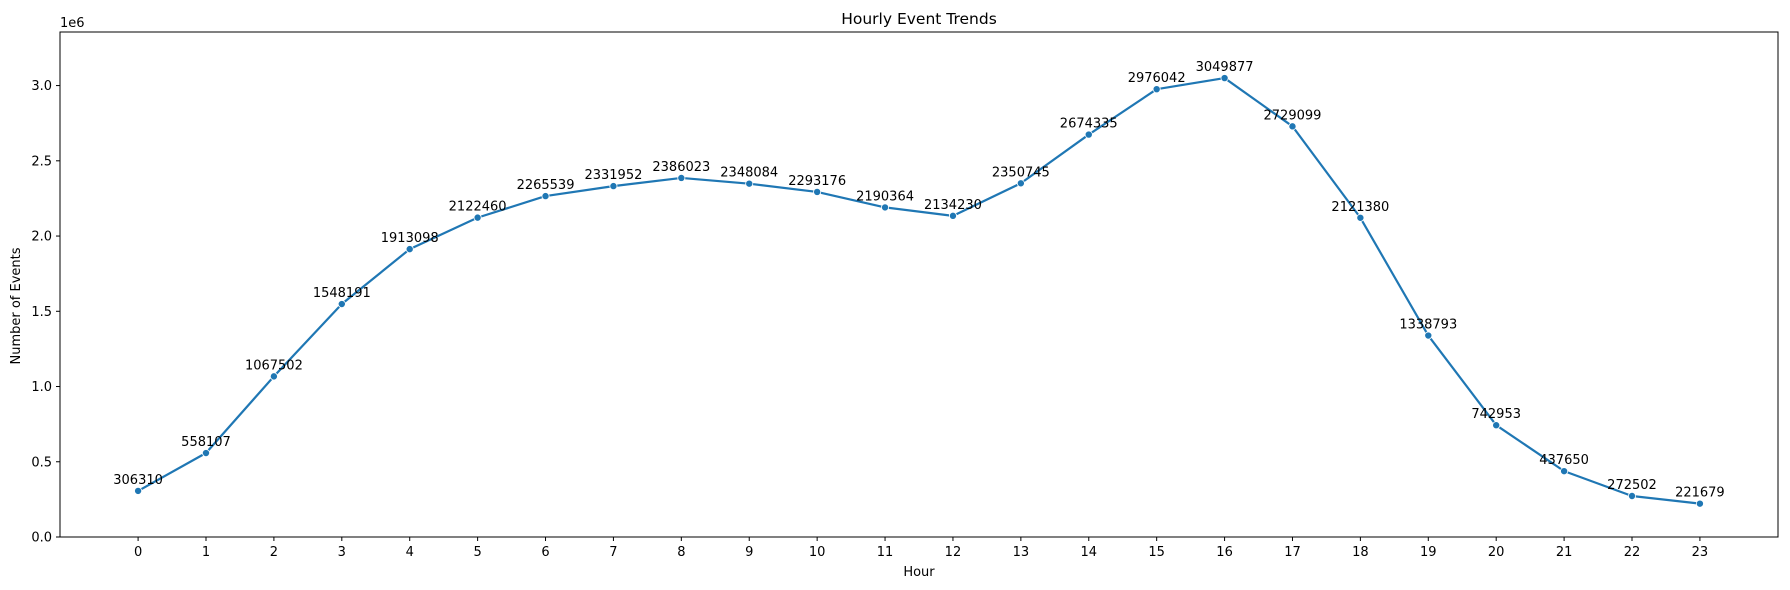  What do you see at coordinates (138, 480) in the screenshot?
I see `data-label: 306310` at bounding box center [138, 480].